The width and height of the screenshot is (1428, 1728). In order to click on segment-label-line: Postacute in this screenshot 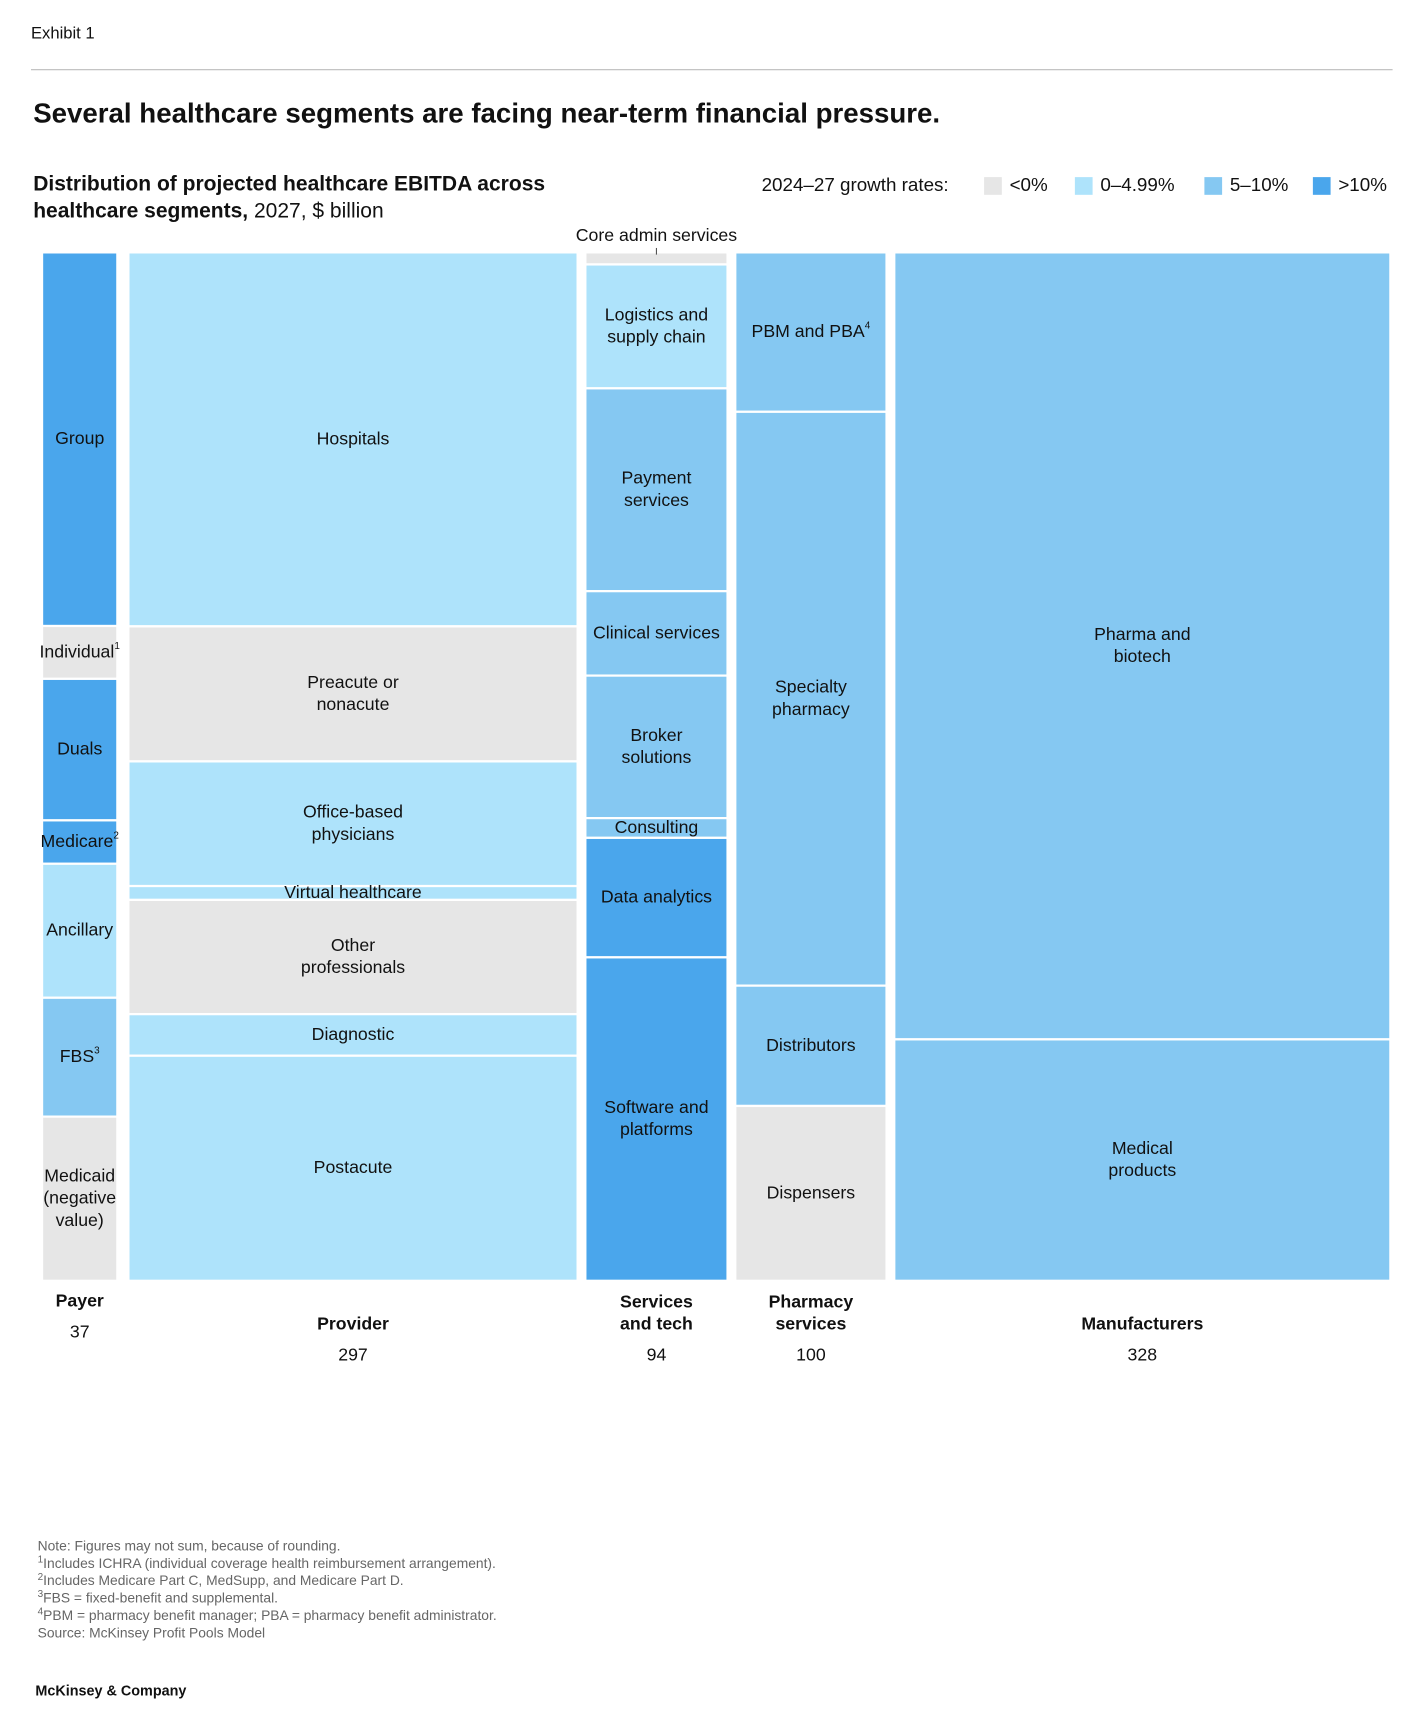, I will do `click(353, 1167)`.